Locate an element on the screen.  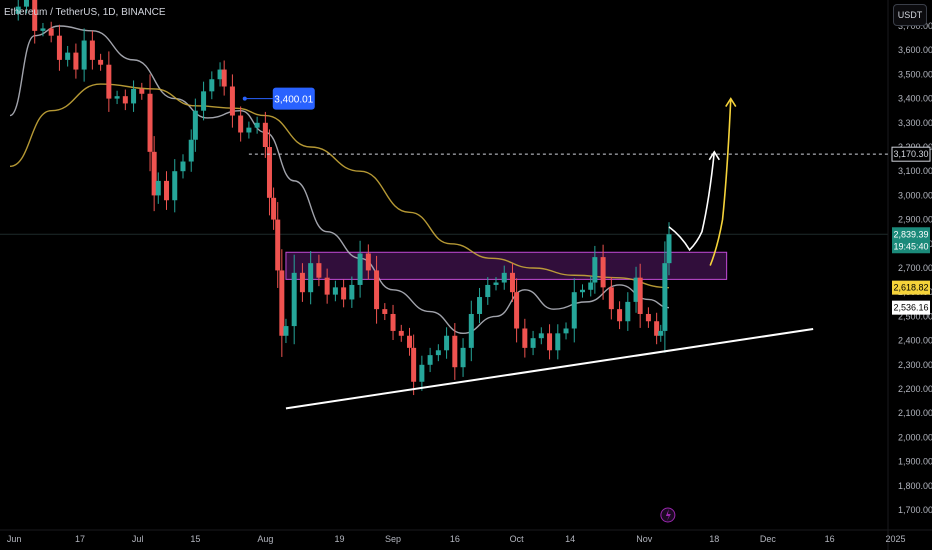
callout-box is located at coordinates (293, 98).